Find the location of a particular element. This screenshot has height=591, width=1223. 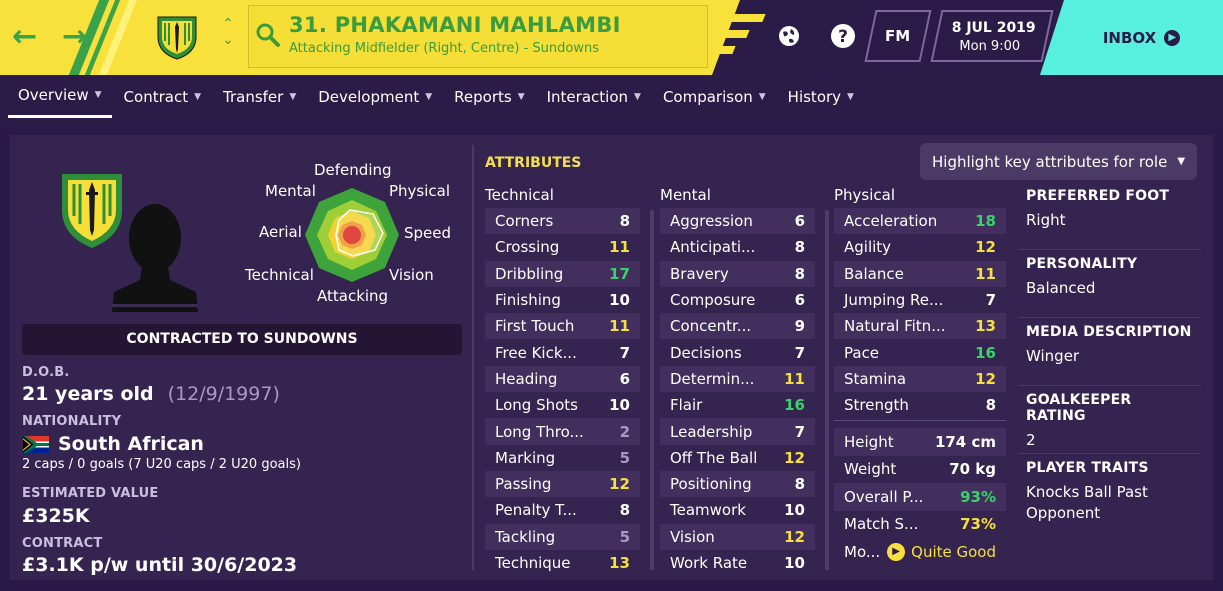

attribute-row: Acceleration 18 is located at coordinates (920, 221).